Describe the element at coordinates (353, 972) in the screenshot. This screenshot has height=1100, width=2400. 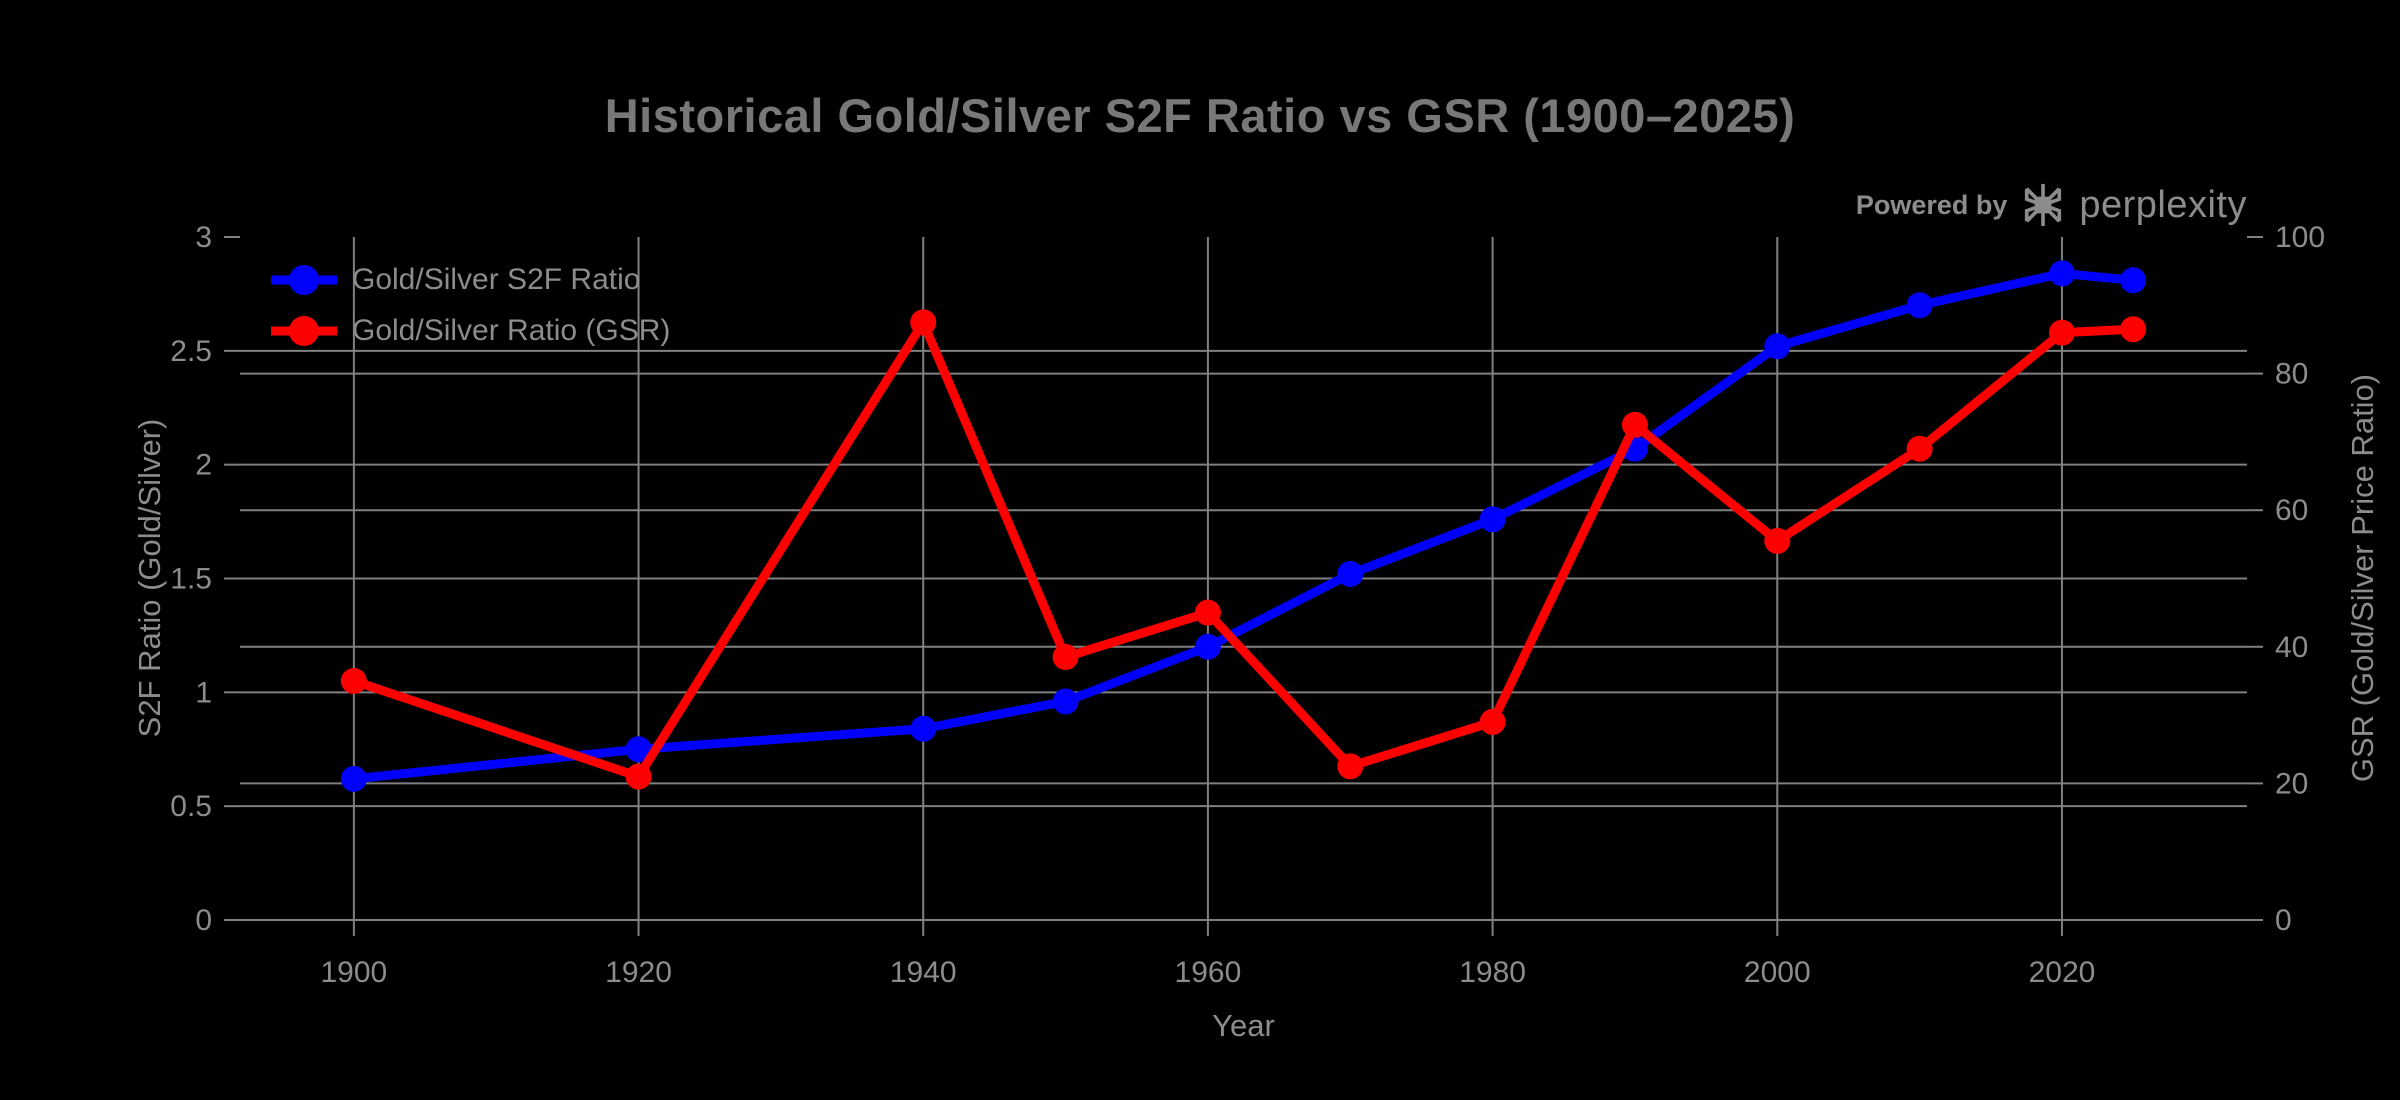
I see `x-tick-label: 1900` at that location.